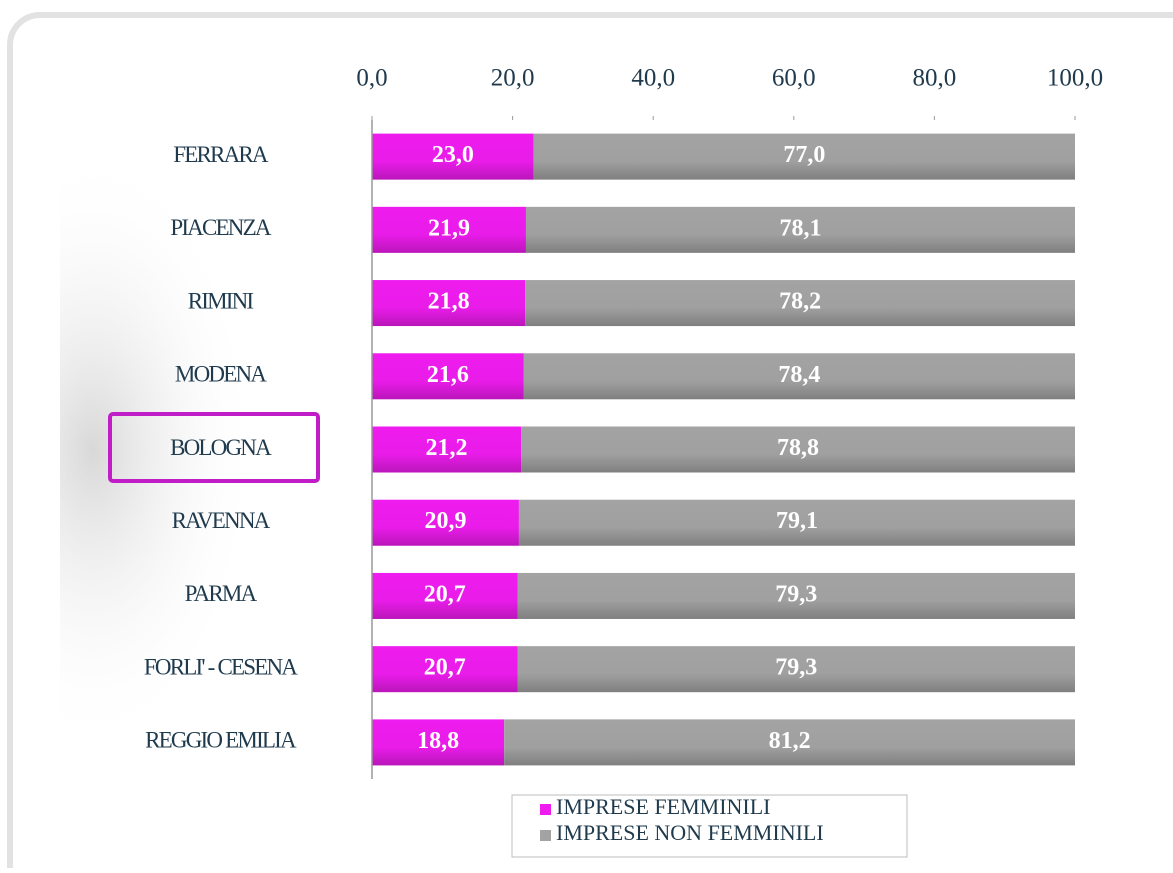 This screenshot has height=873, width=1173. I want to click on value-label: 20,9, so click(445, 521).